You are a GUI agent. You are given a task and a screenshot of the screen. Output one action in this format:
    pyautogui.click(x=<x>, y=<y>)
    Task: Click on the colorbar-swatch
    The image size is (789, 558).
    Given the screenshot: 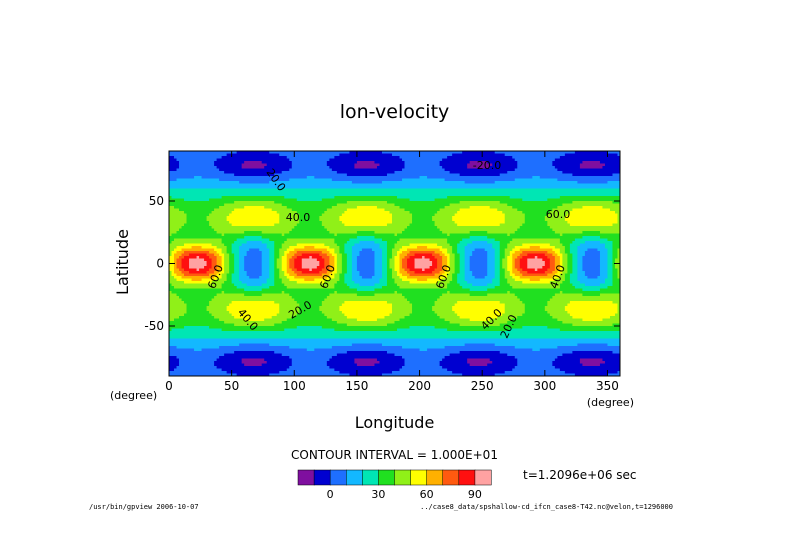 What is the action you would take?
    pyautogui.click(x=451, y=477)
    